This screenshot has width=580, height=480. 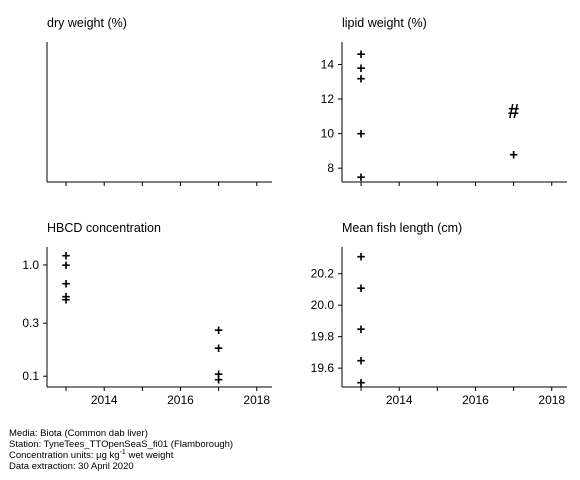 I want to click on fish-length-y-tick-label: 20.2, so click(x=323, y=274).